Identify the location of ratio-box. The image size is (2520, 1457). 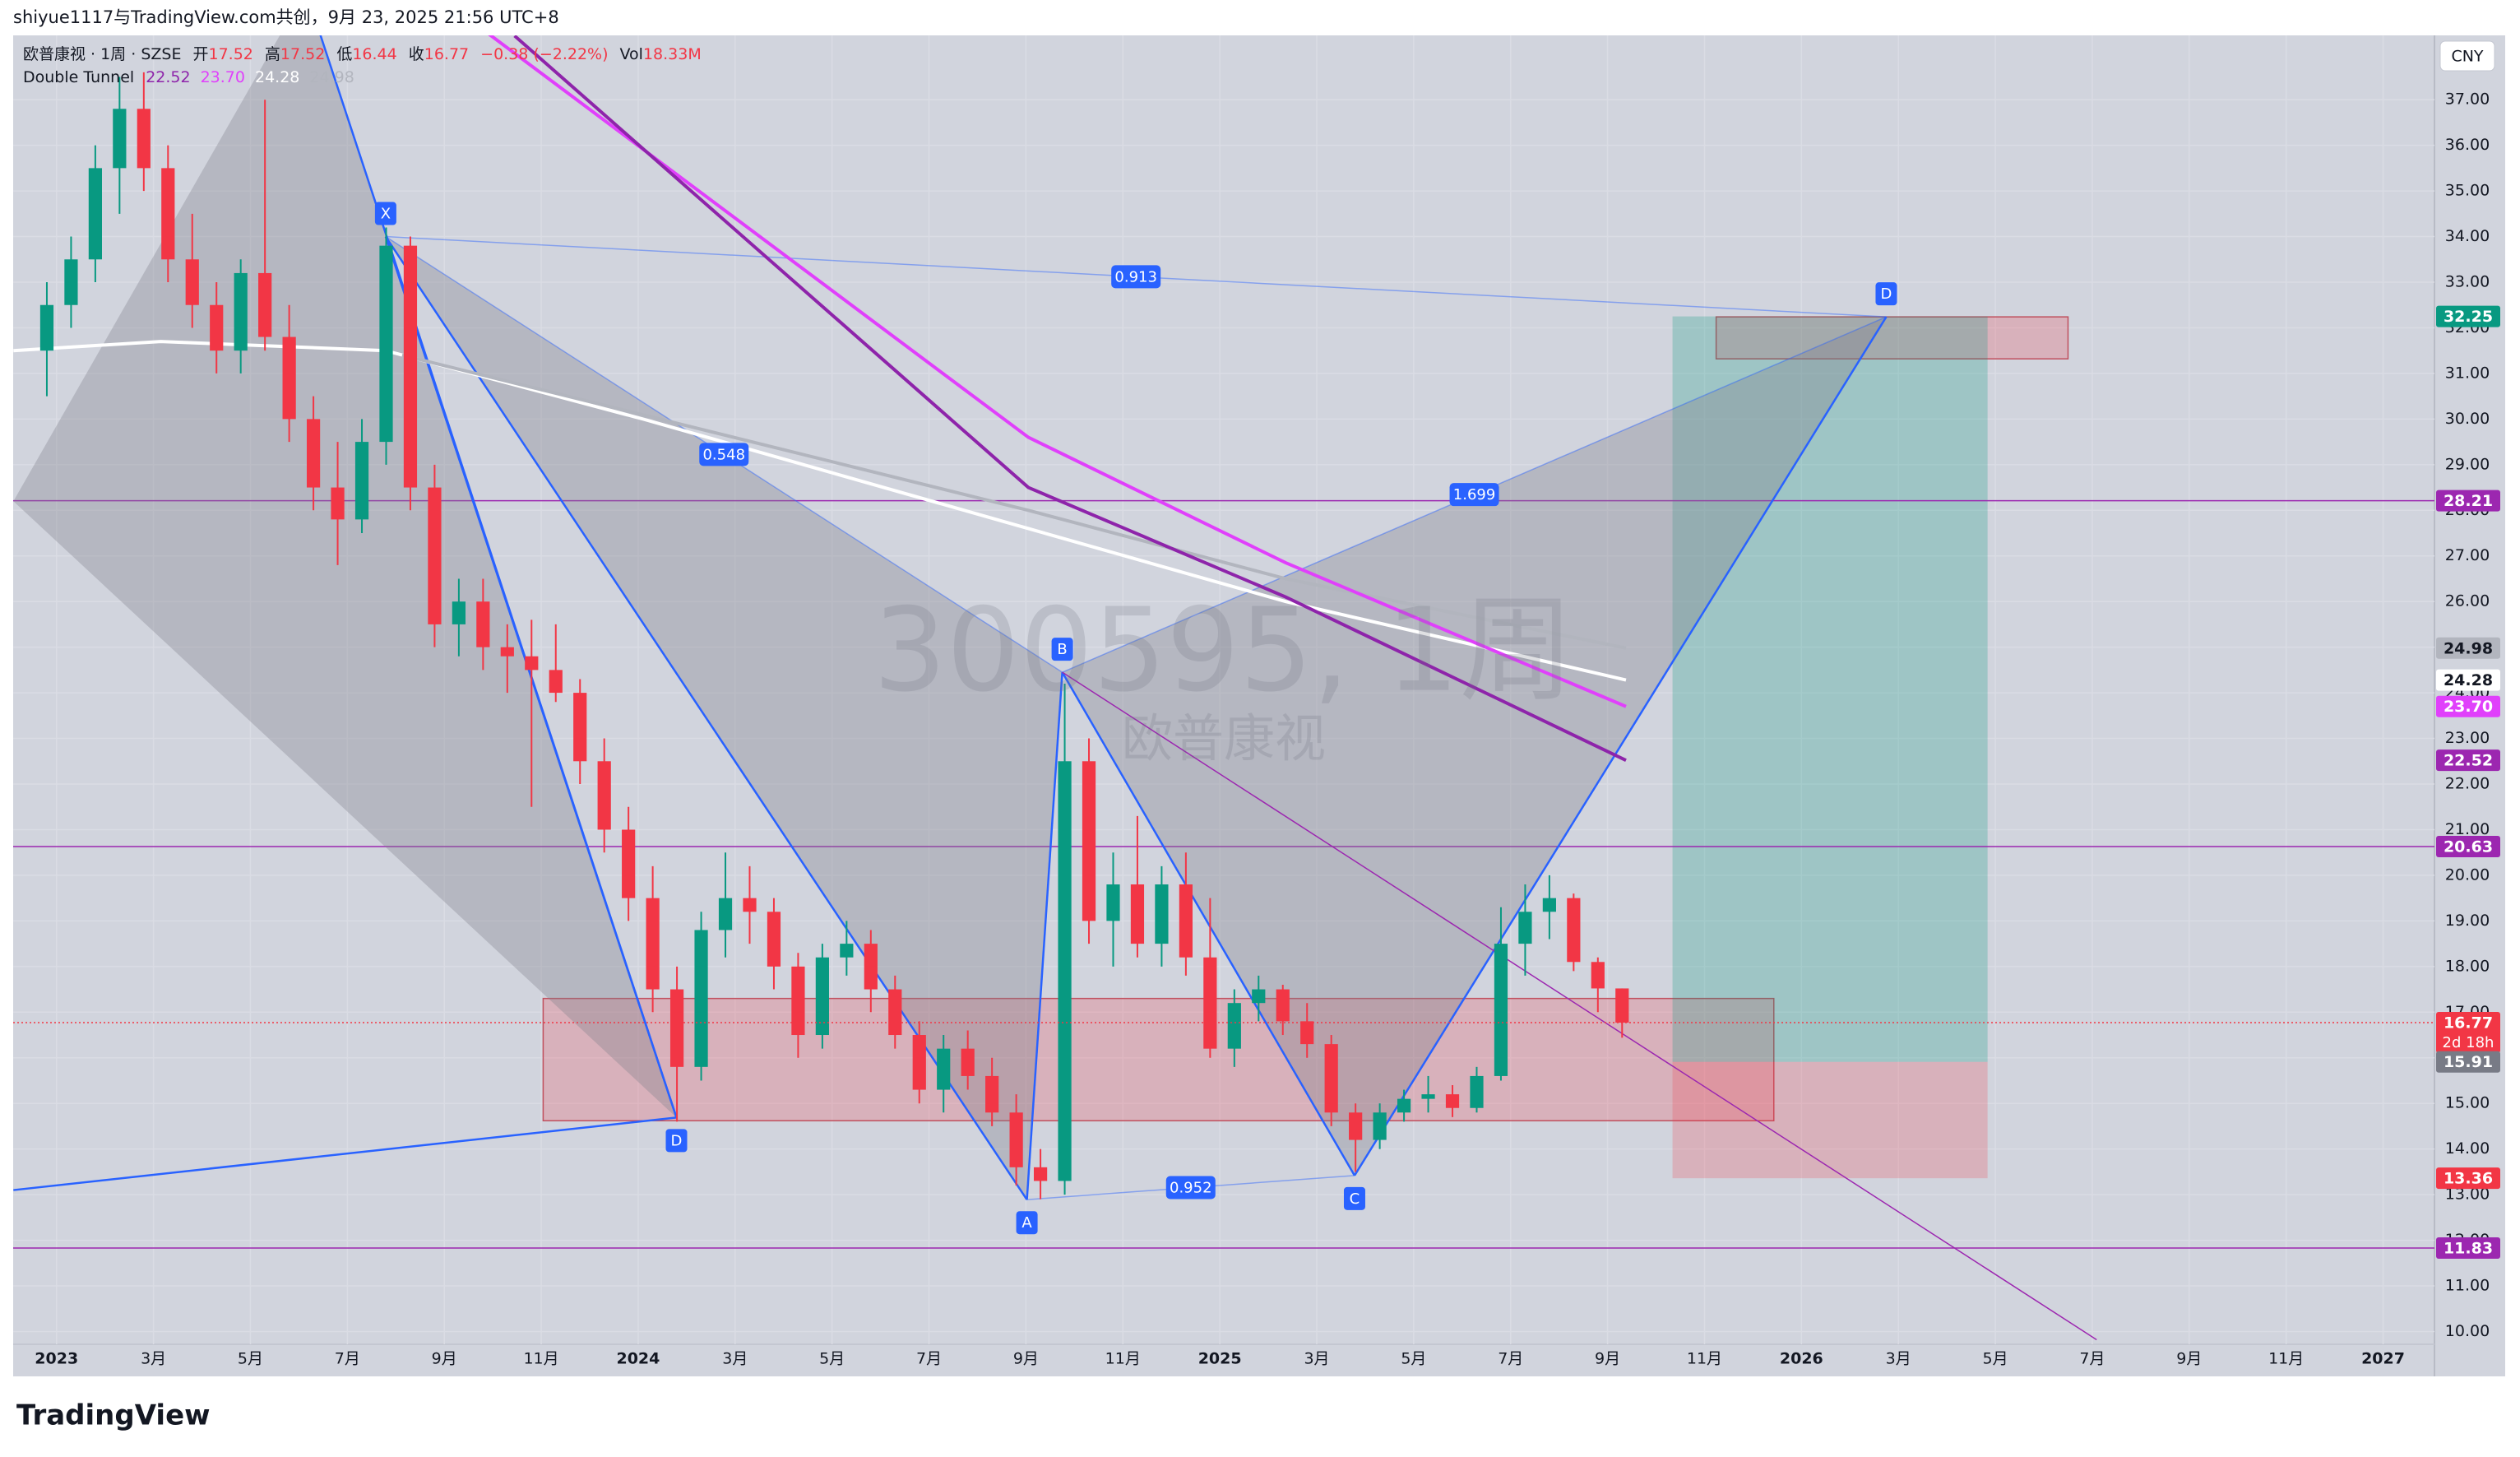
(1190, 1187).